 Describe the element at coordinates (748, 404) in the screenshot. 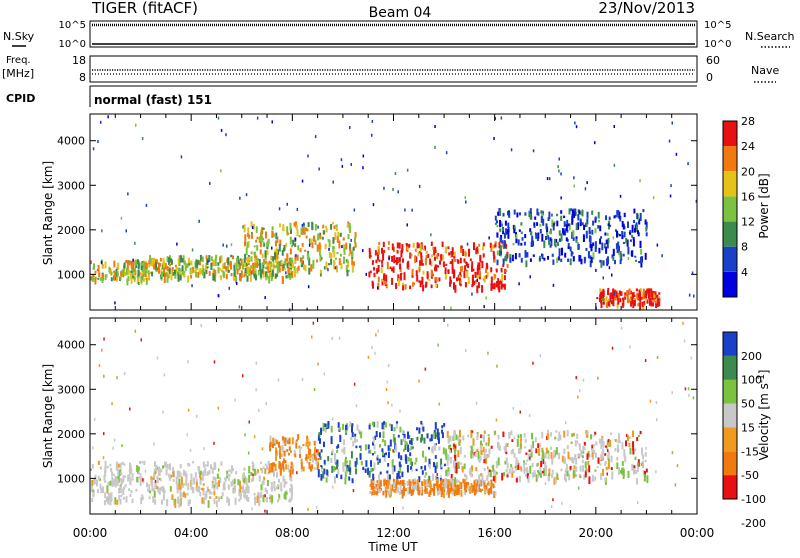

I see `velocity-colorbar-tick: 50` at that location.